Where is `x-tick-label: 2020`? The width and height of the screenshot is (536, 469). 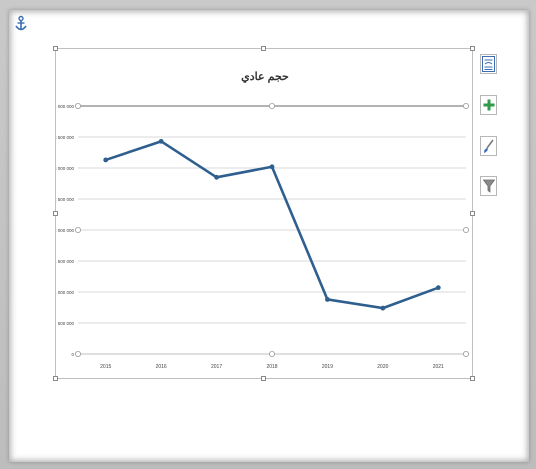
x-tick-label: 2020 is located at coordinates (382, 367).